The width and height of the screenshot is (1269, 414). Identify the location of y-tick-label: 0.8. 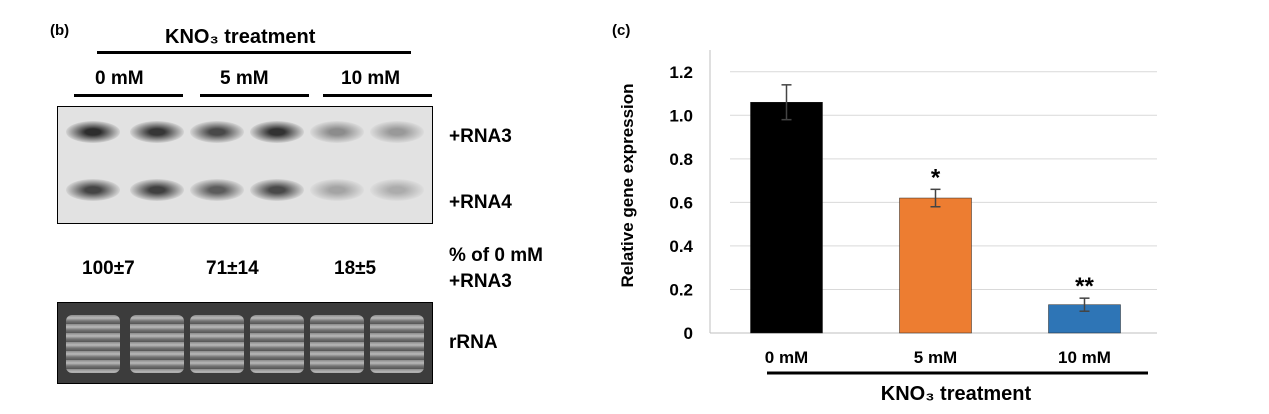
(681, 159).